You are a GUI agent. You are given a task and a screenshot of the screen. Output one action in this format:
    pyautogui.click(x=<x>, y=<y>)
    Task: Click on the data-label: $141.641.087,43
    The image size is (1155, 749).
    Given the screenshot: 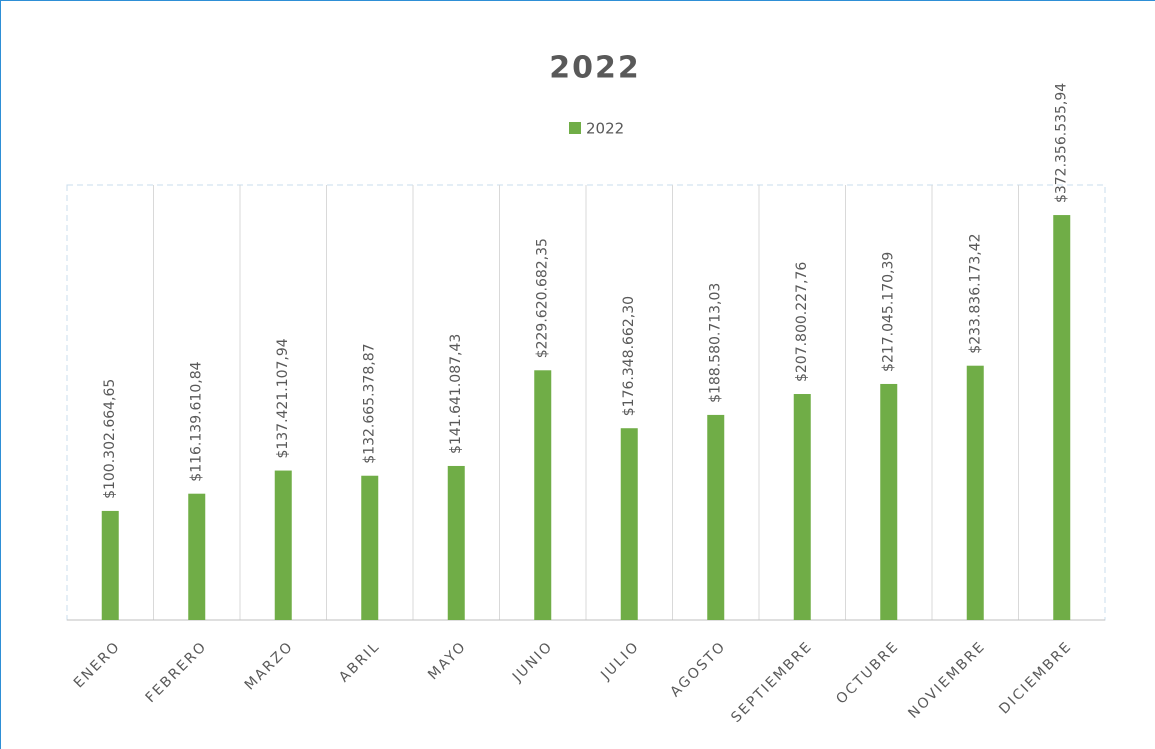 What is the action you would take?
    pyautogui.click(x=456, y=394)
    